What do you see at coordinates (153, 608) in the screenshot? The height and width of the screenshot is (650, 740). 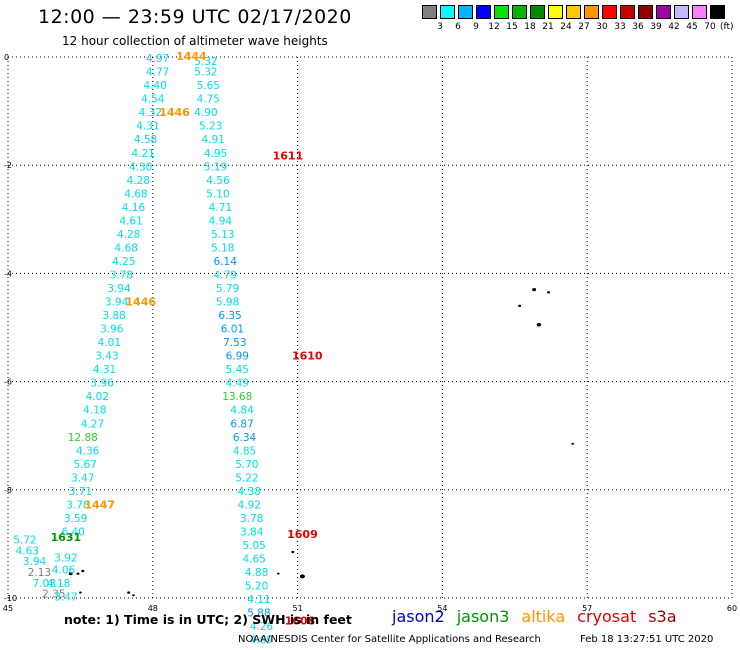 I see `x-tick-label: 48` at bounding box center [153, 608].